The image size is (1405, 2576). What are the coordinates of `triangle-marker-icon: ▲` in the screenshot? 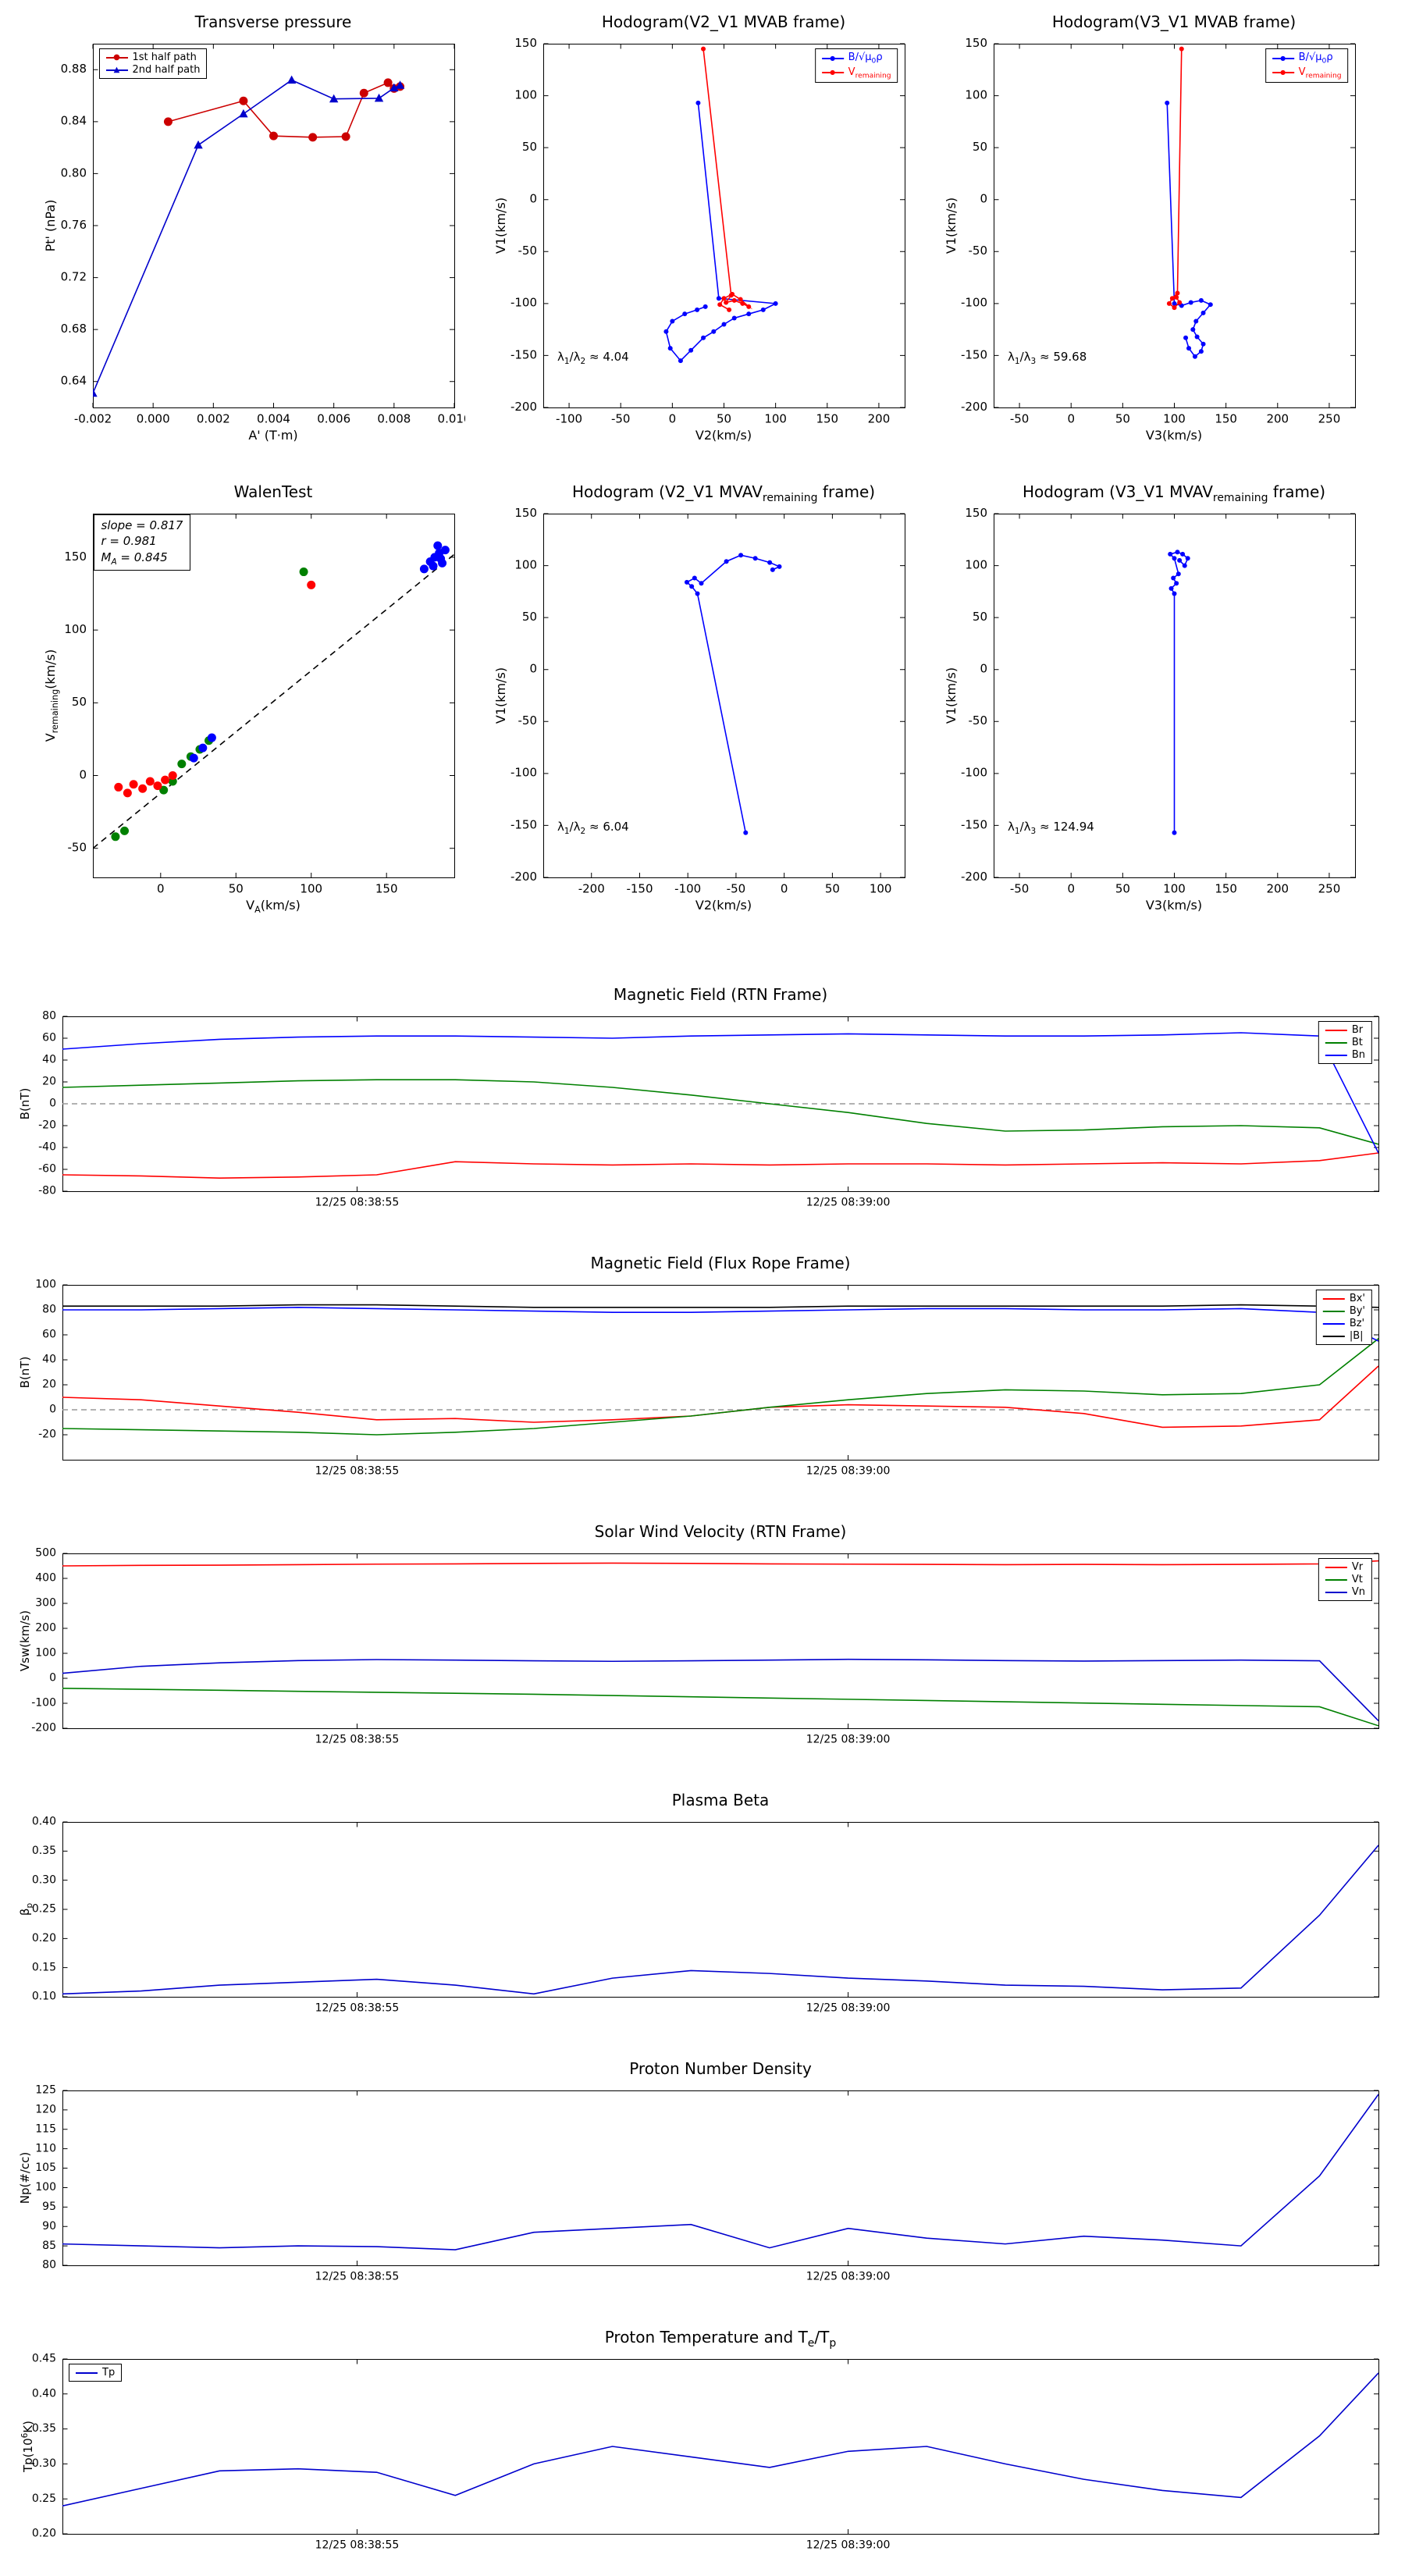 It's located at (117, 69).